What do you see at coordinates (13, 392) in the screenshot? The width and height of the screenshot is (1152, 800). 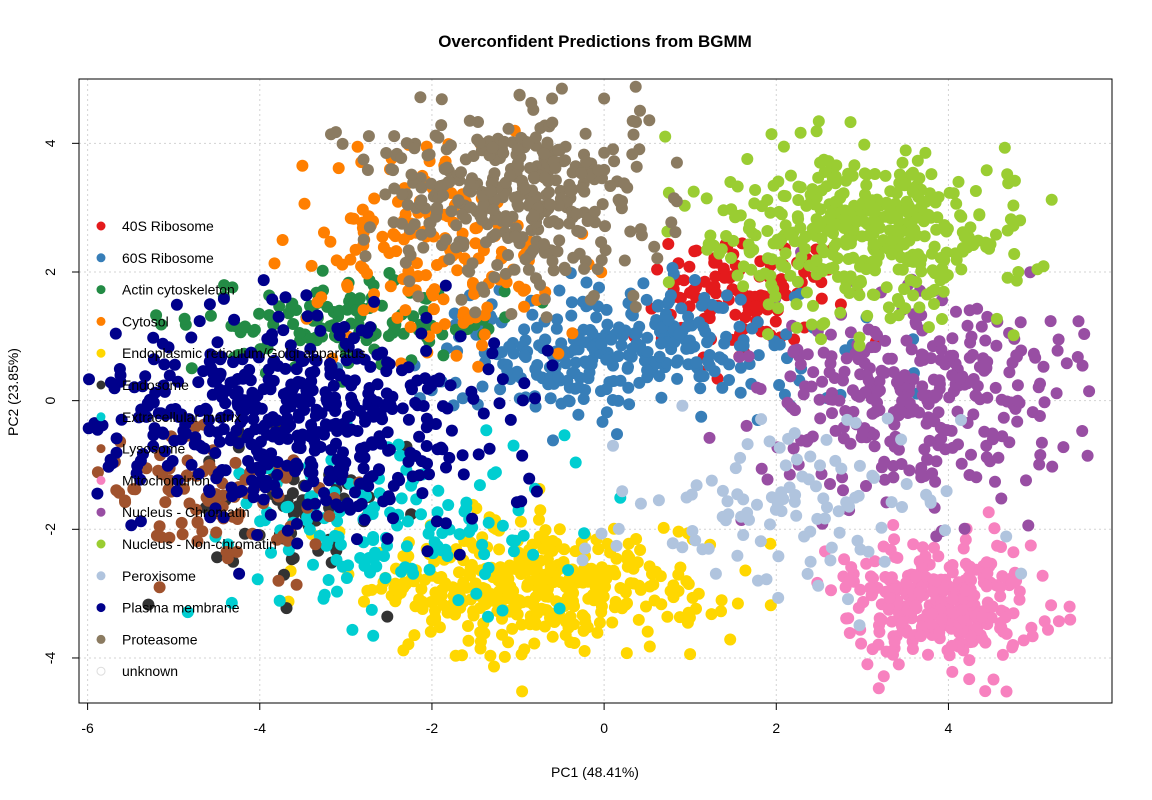 I see `y-axis-label: PC2 (23.85%)` at bounding box center [13, 392].